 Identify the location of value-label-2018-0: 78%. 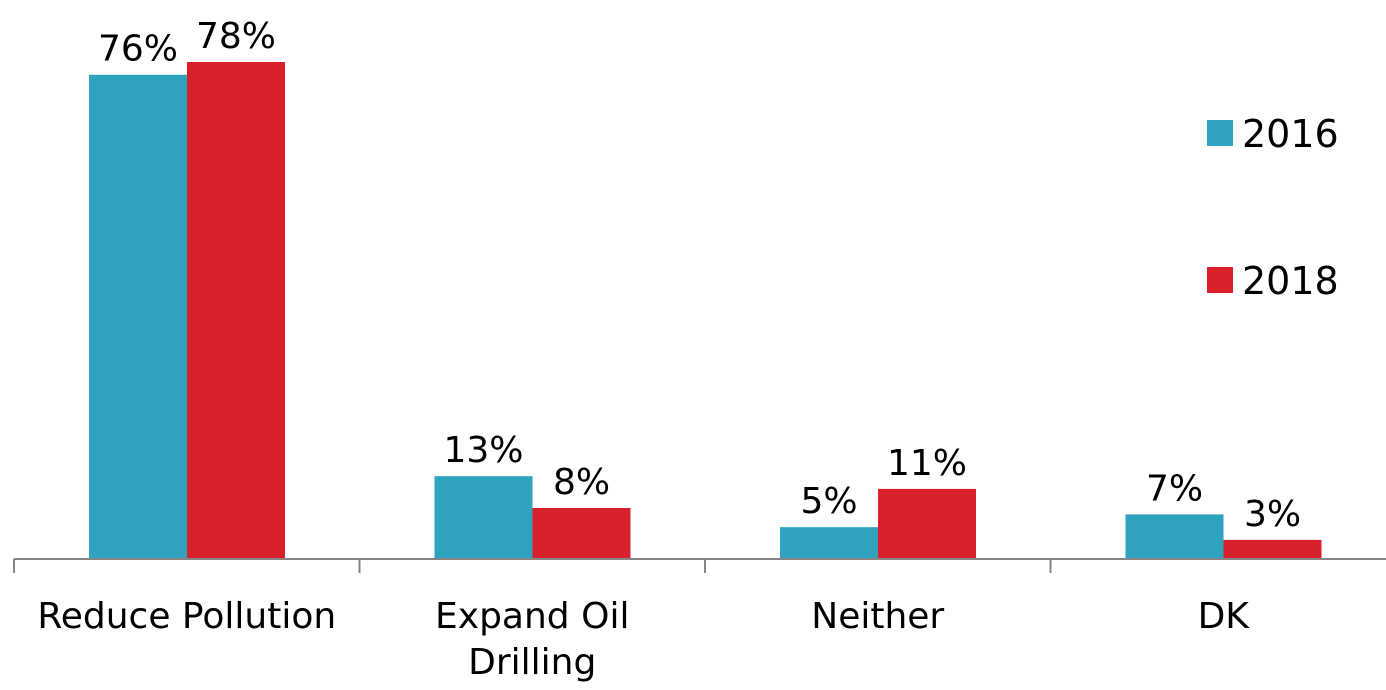
(236, 36).